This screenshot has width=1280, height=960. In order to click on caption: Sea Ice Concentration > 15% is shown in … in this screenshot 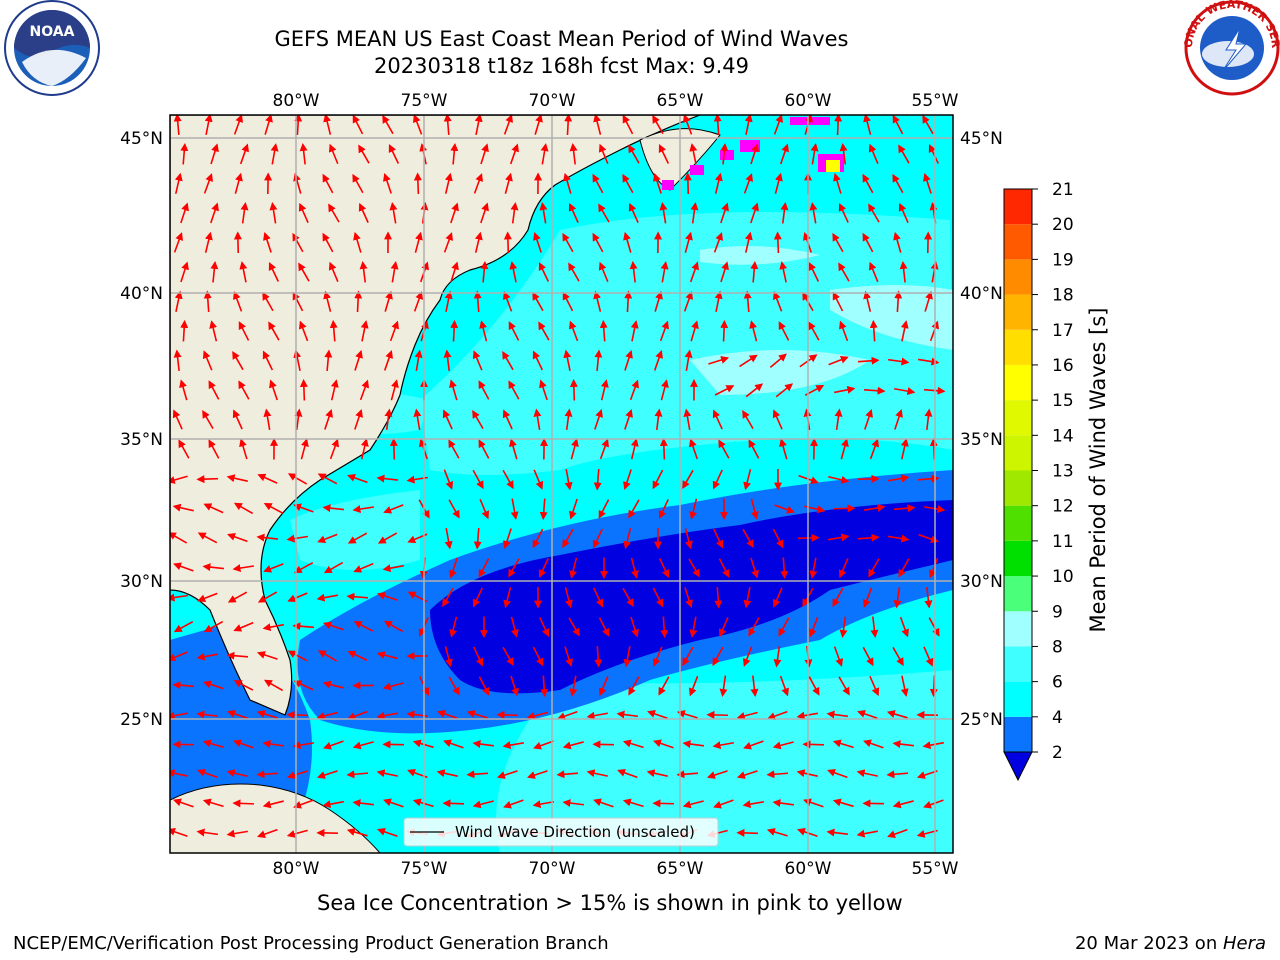, I will do `click(610, 903)`.